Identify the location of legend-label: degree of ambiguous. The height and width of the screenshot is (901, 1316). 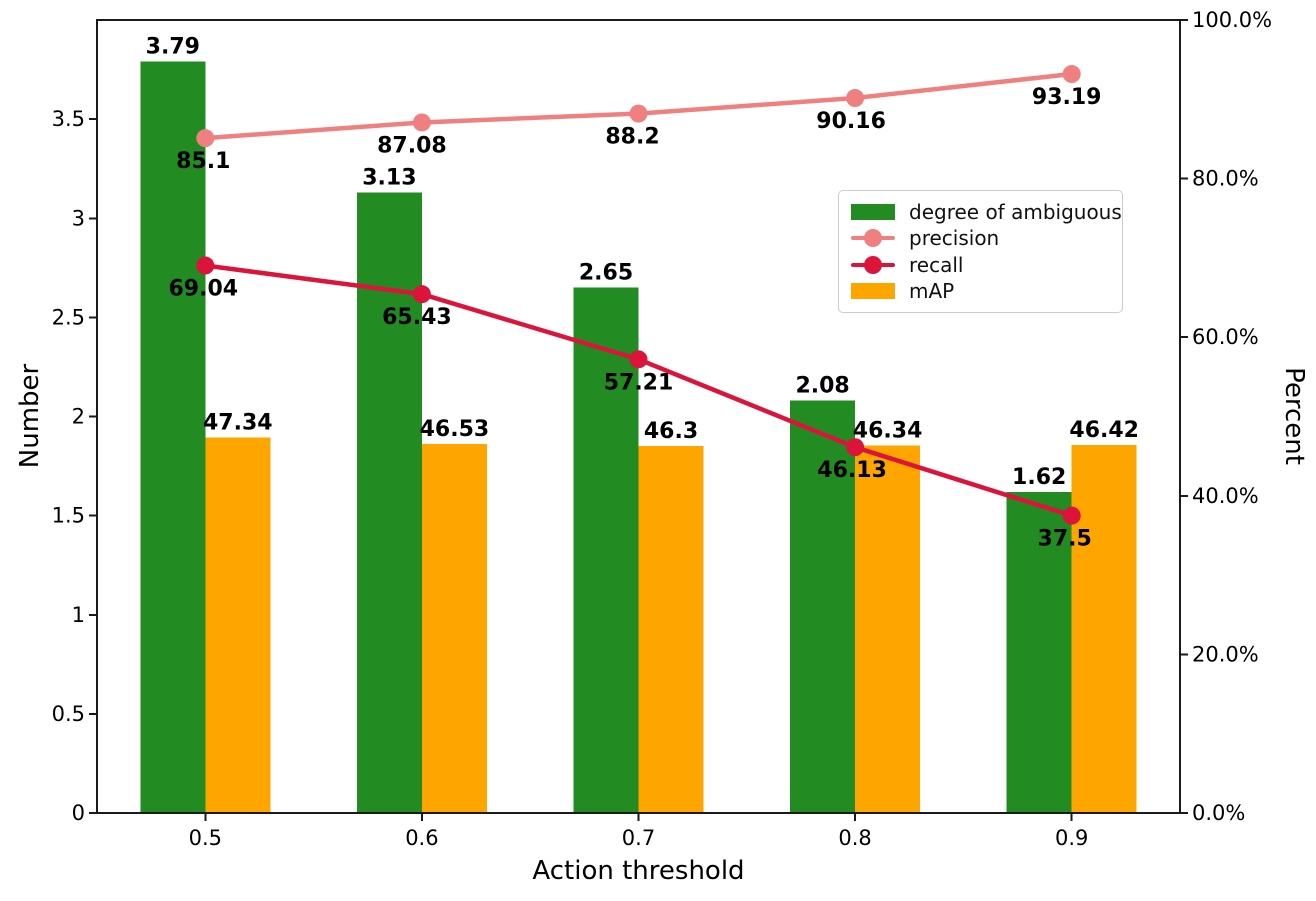
(1015, 211).